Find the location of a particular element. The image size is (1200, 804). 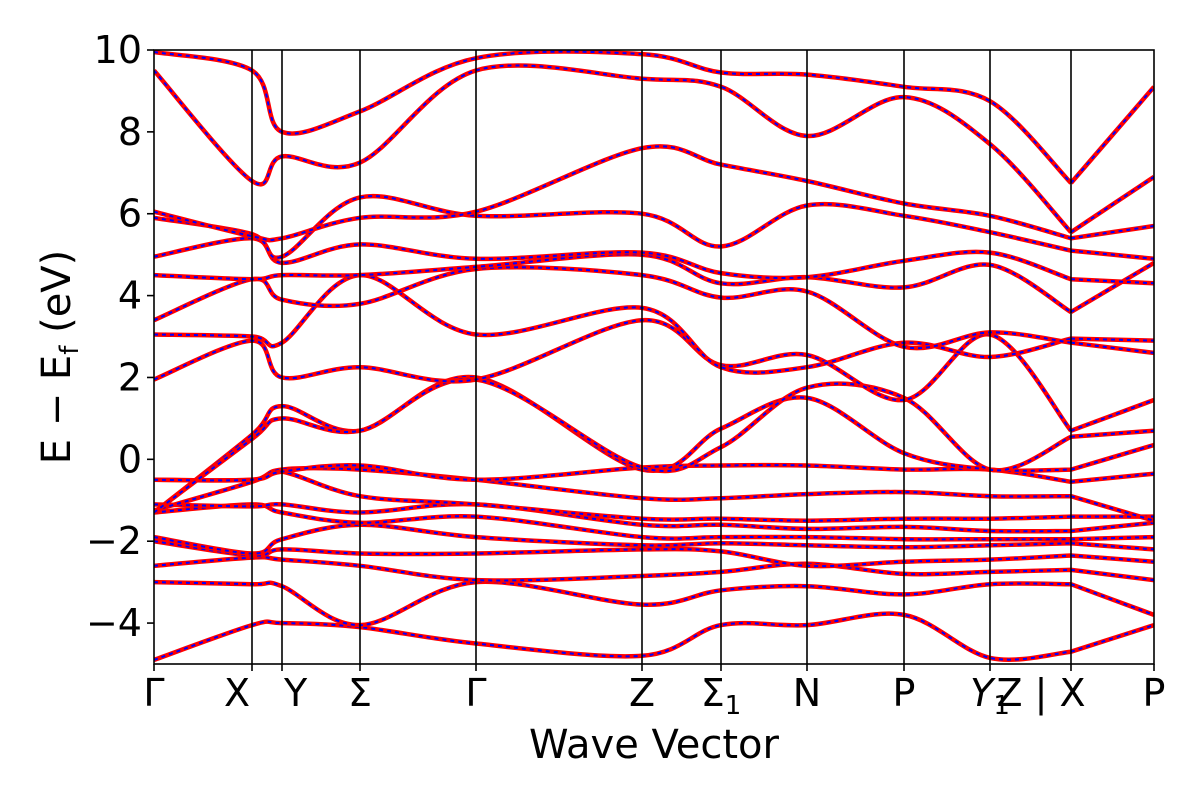

y-axis-label-unit: (eV) is located at coordinates (57, 298).